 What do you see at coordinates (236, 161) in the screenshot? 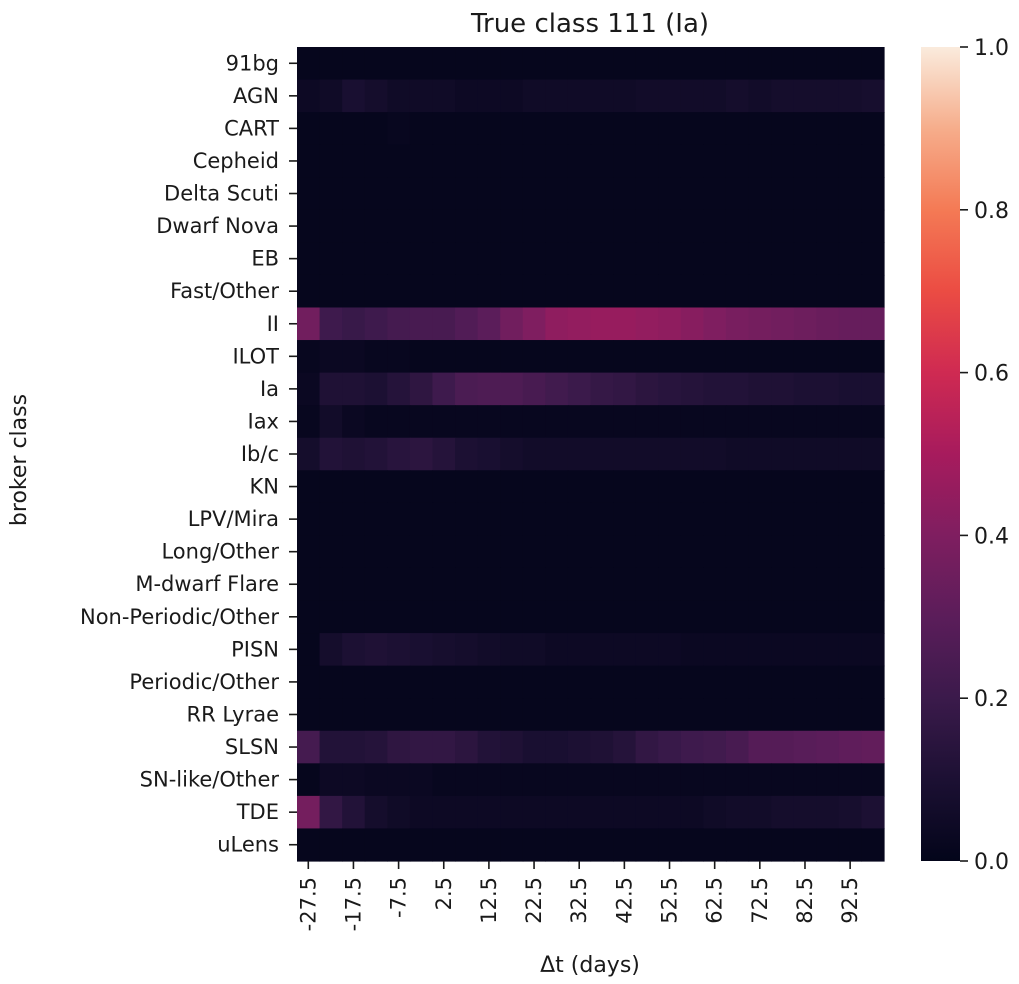
I see `y-tick-label: Cepheid` at bounding box center [236, 161].